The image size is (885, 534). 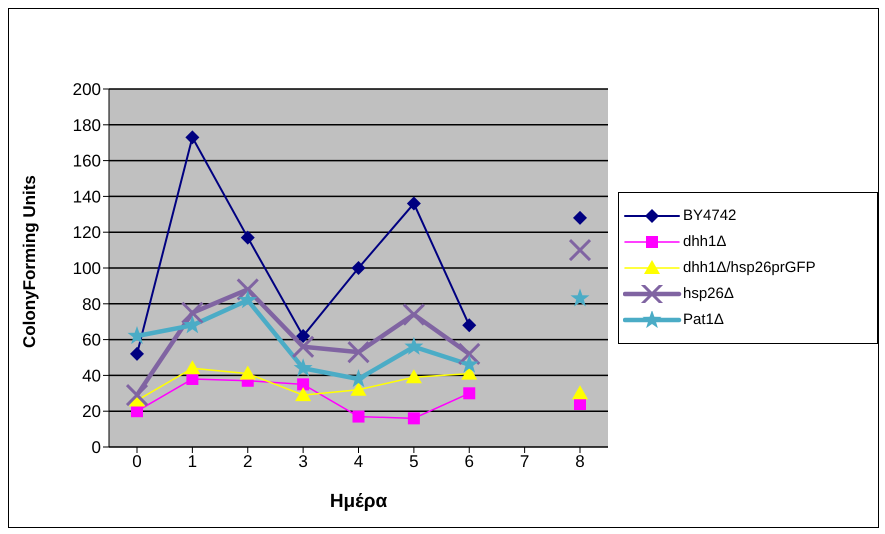 I want to click on x-tick-label: 8, so click(x=580, y=462).